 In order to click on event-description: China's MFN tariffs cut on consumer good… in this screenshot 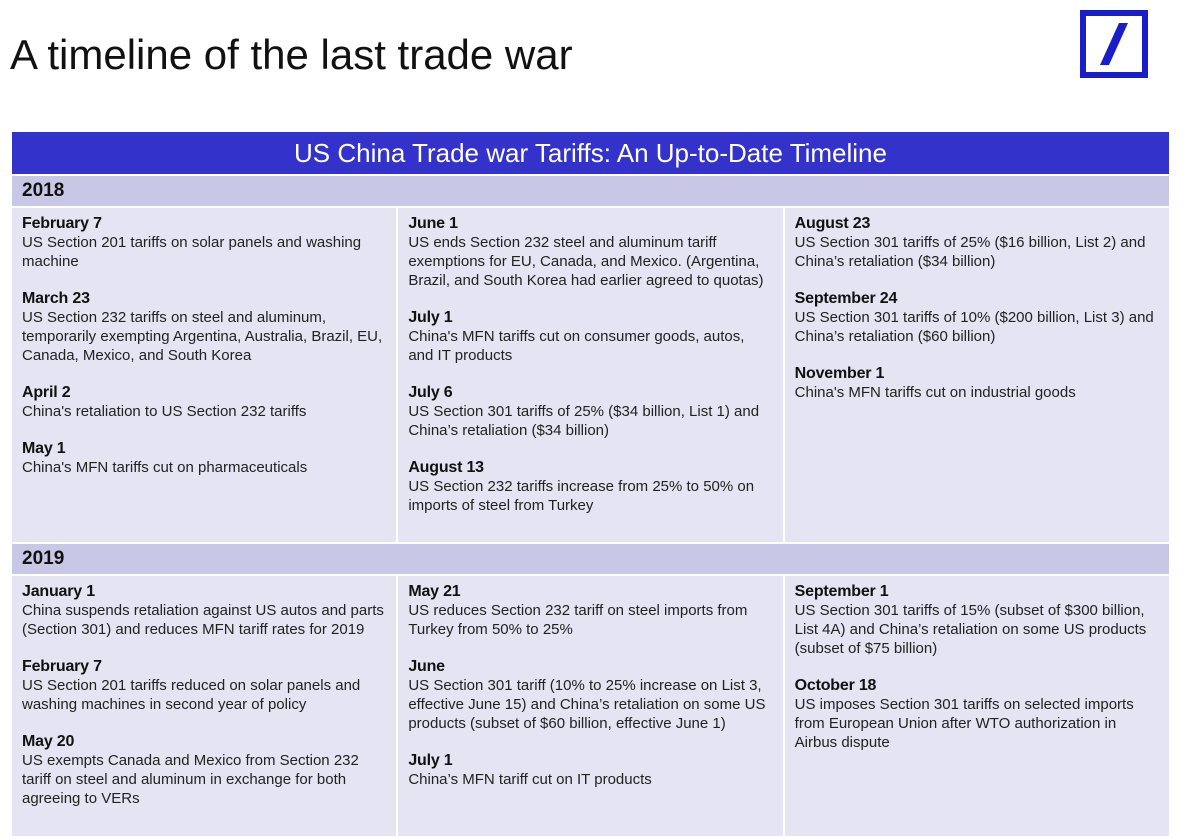, I will do `click(576, 346)`.